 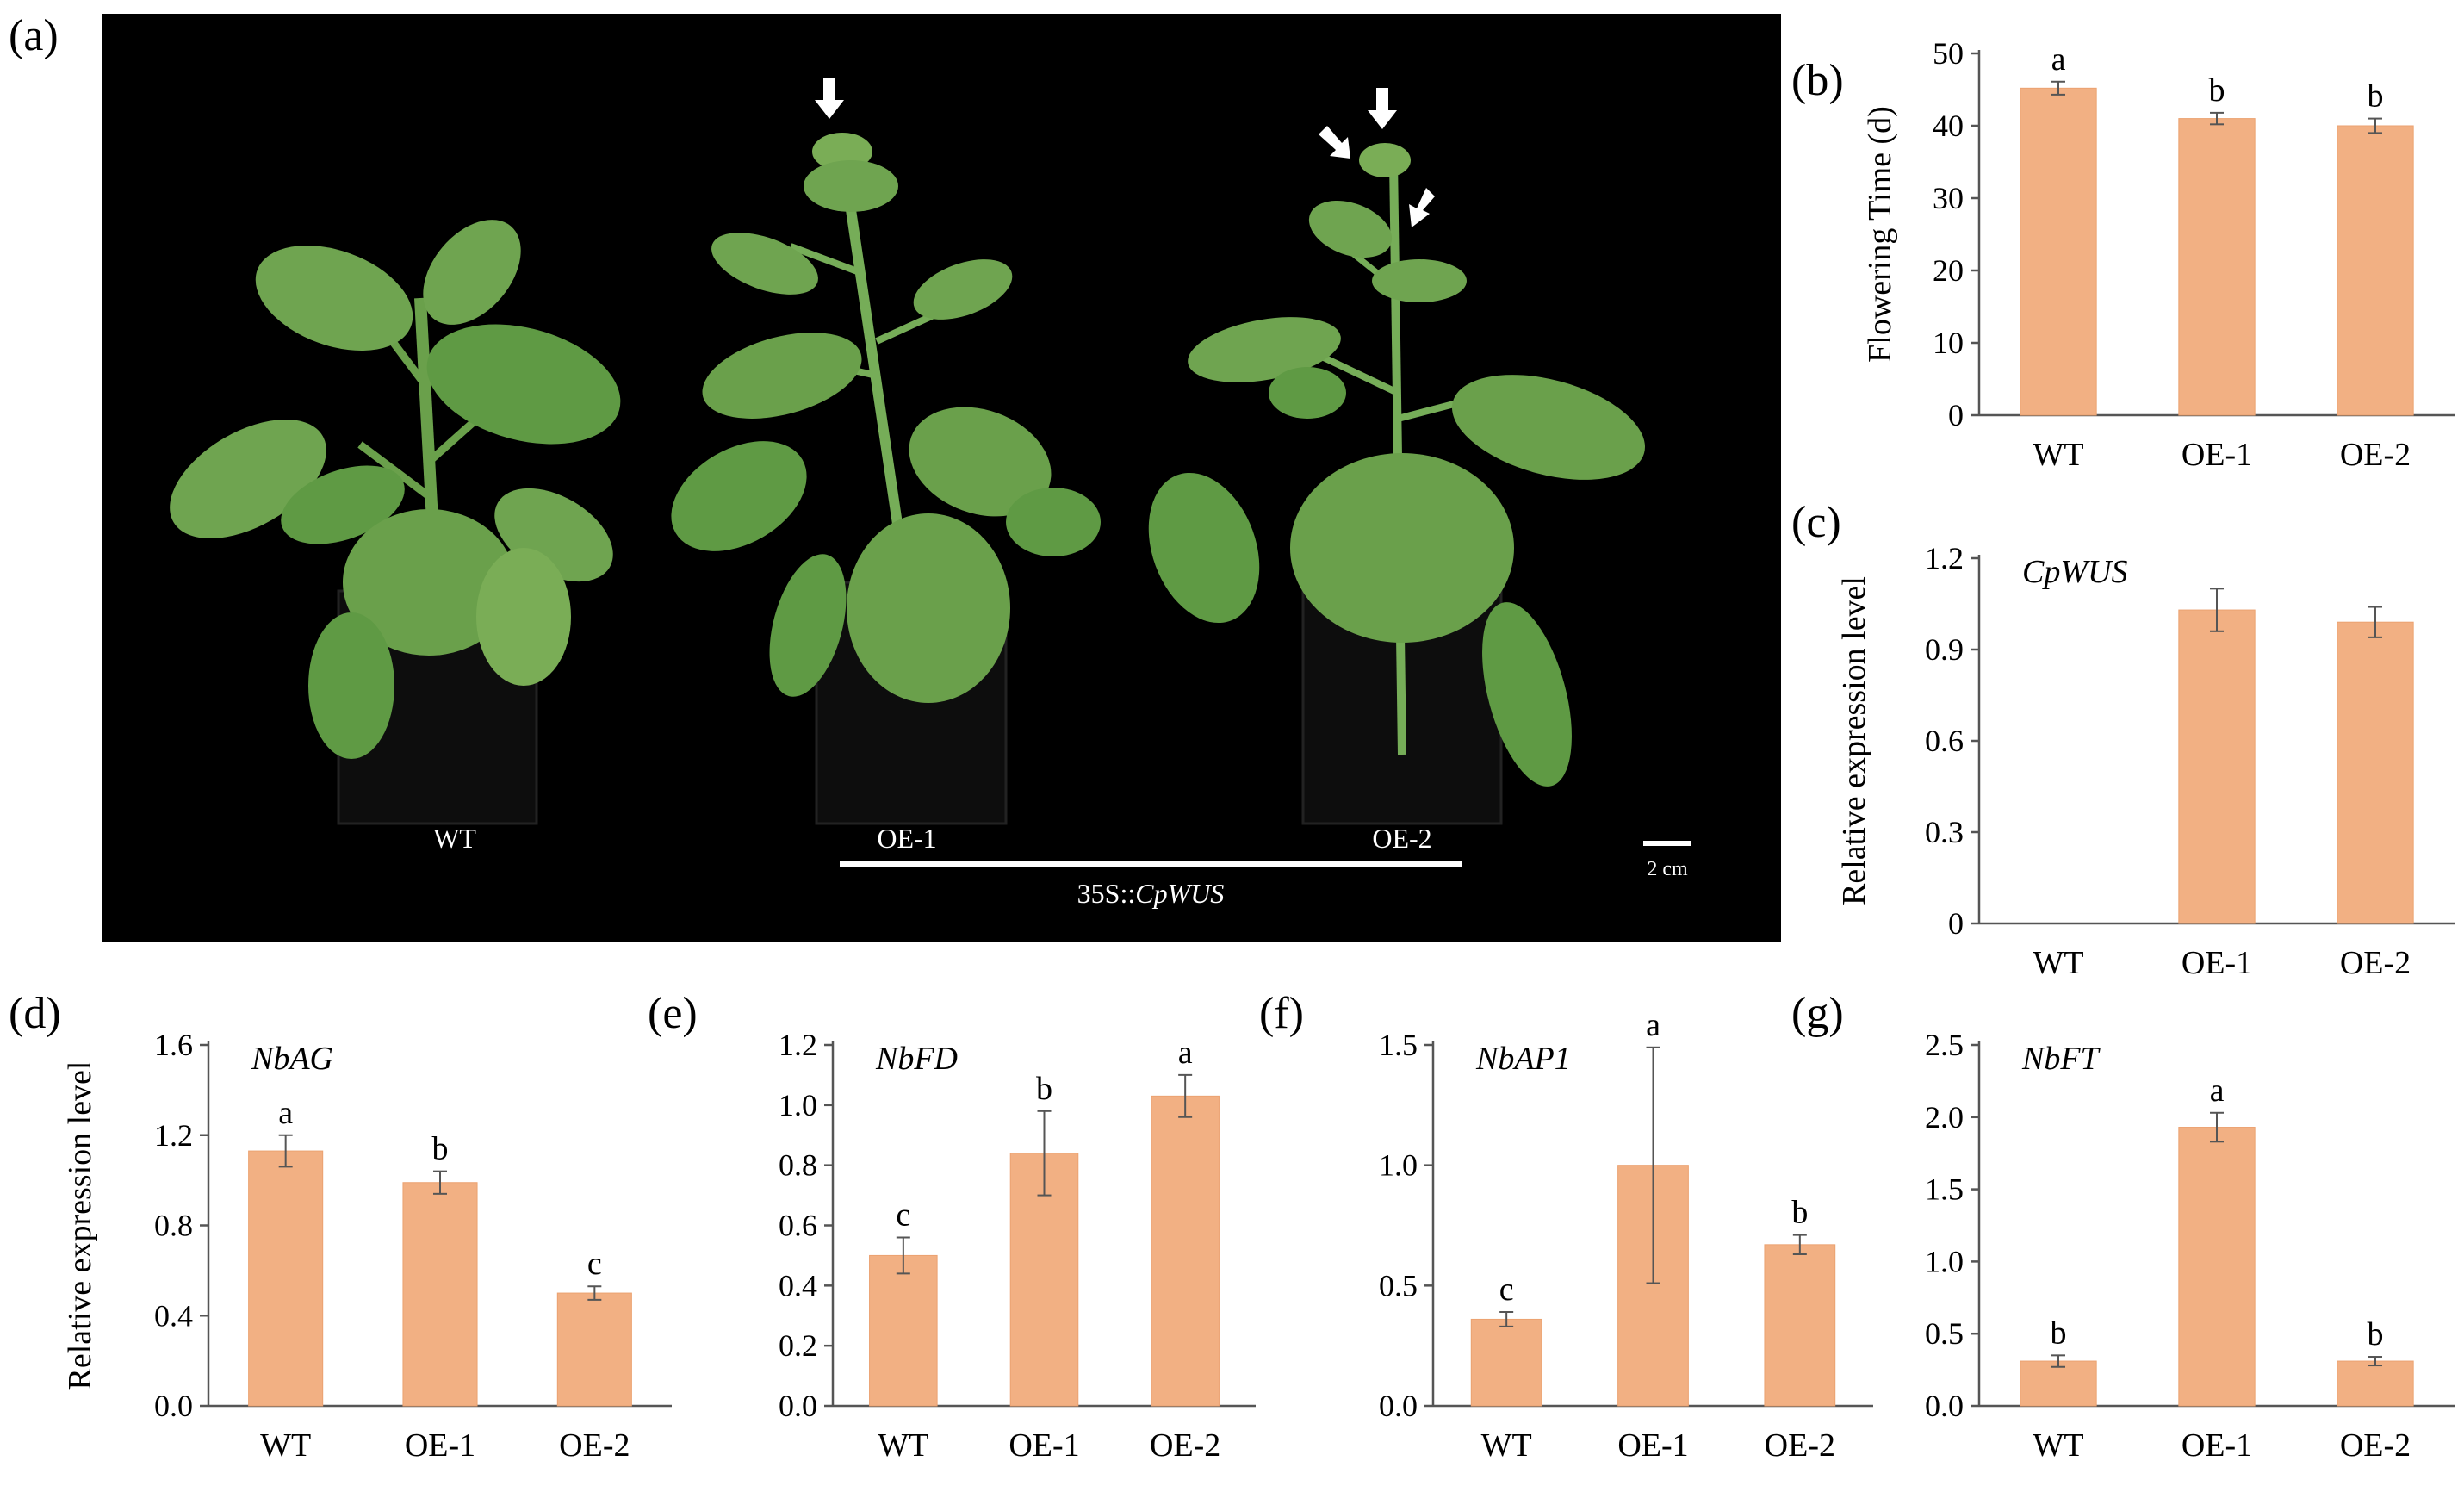 What do you see at coordinates (829, 98) in the screenshot?
I see `arrow-oe1-top` at bounding box center [829, 98].